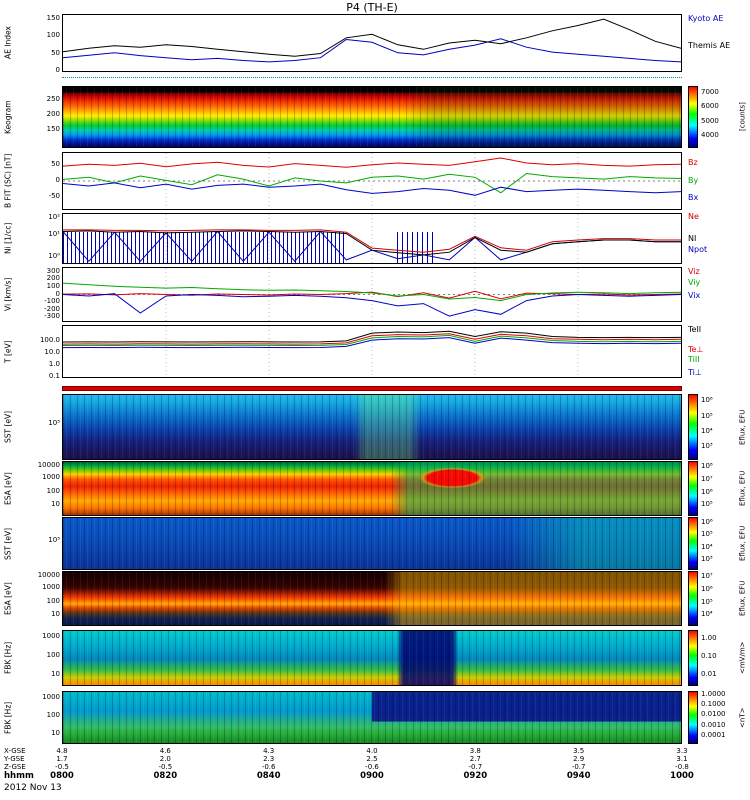  I want to click on xaxis-row-value: 1.7, so click(62, 759).